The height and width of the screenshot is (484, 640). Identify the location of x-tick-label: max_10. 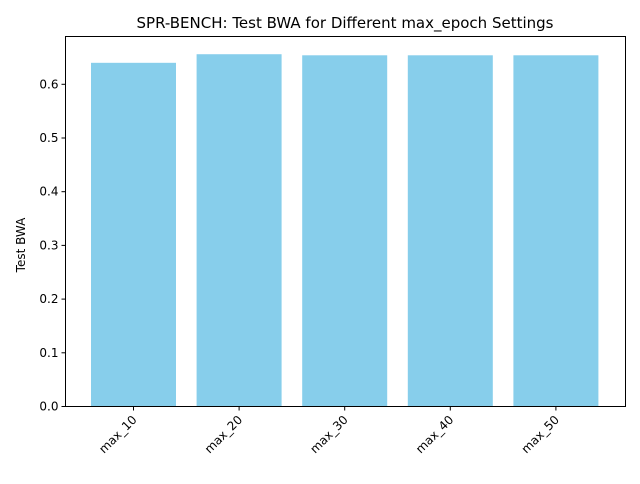
(117, 434).